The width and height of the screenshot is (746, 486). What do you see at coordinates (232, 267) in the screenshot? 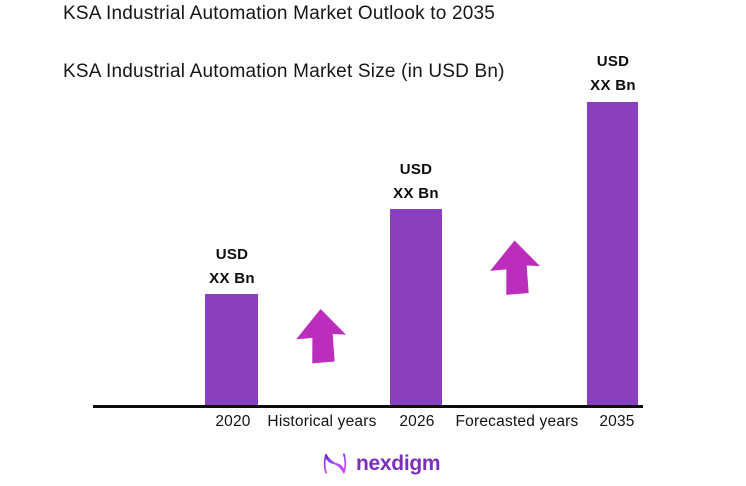
I see `bar-value-label-2020: USD XX Bn` at bounding box center [232, 267].